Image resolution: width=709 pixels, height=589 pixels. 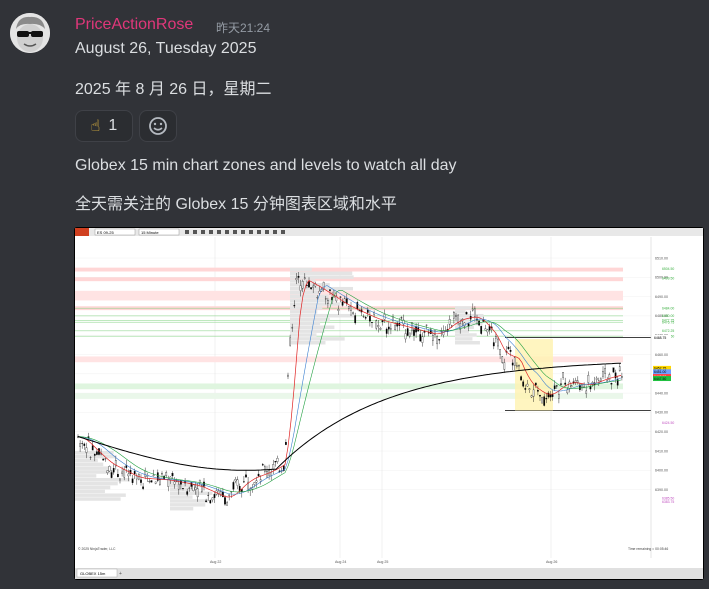 I want to click on reaction-point-up: ☝ 1, so click(x=104, y=126).